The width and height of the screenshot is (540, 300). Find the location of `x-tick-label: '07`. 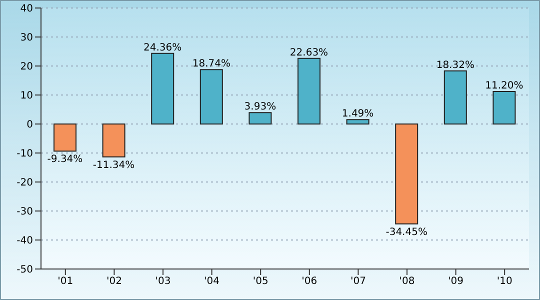

x-tick-label: '07 is located at coordinates (358, 282).